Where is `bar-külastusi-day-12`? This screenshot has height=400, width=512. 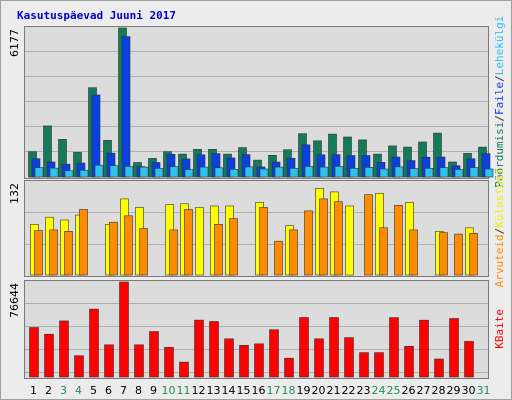 bar-külastusi-day-12 is located at coordinates (199, 241).